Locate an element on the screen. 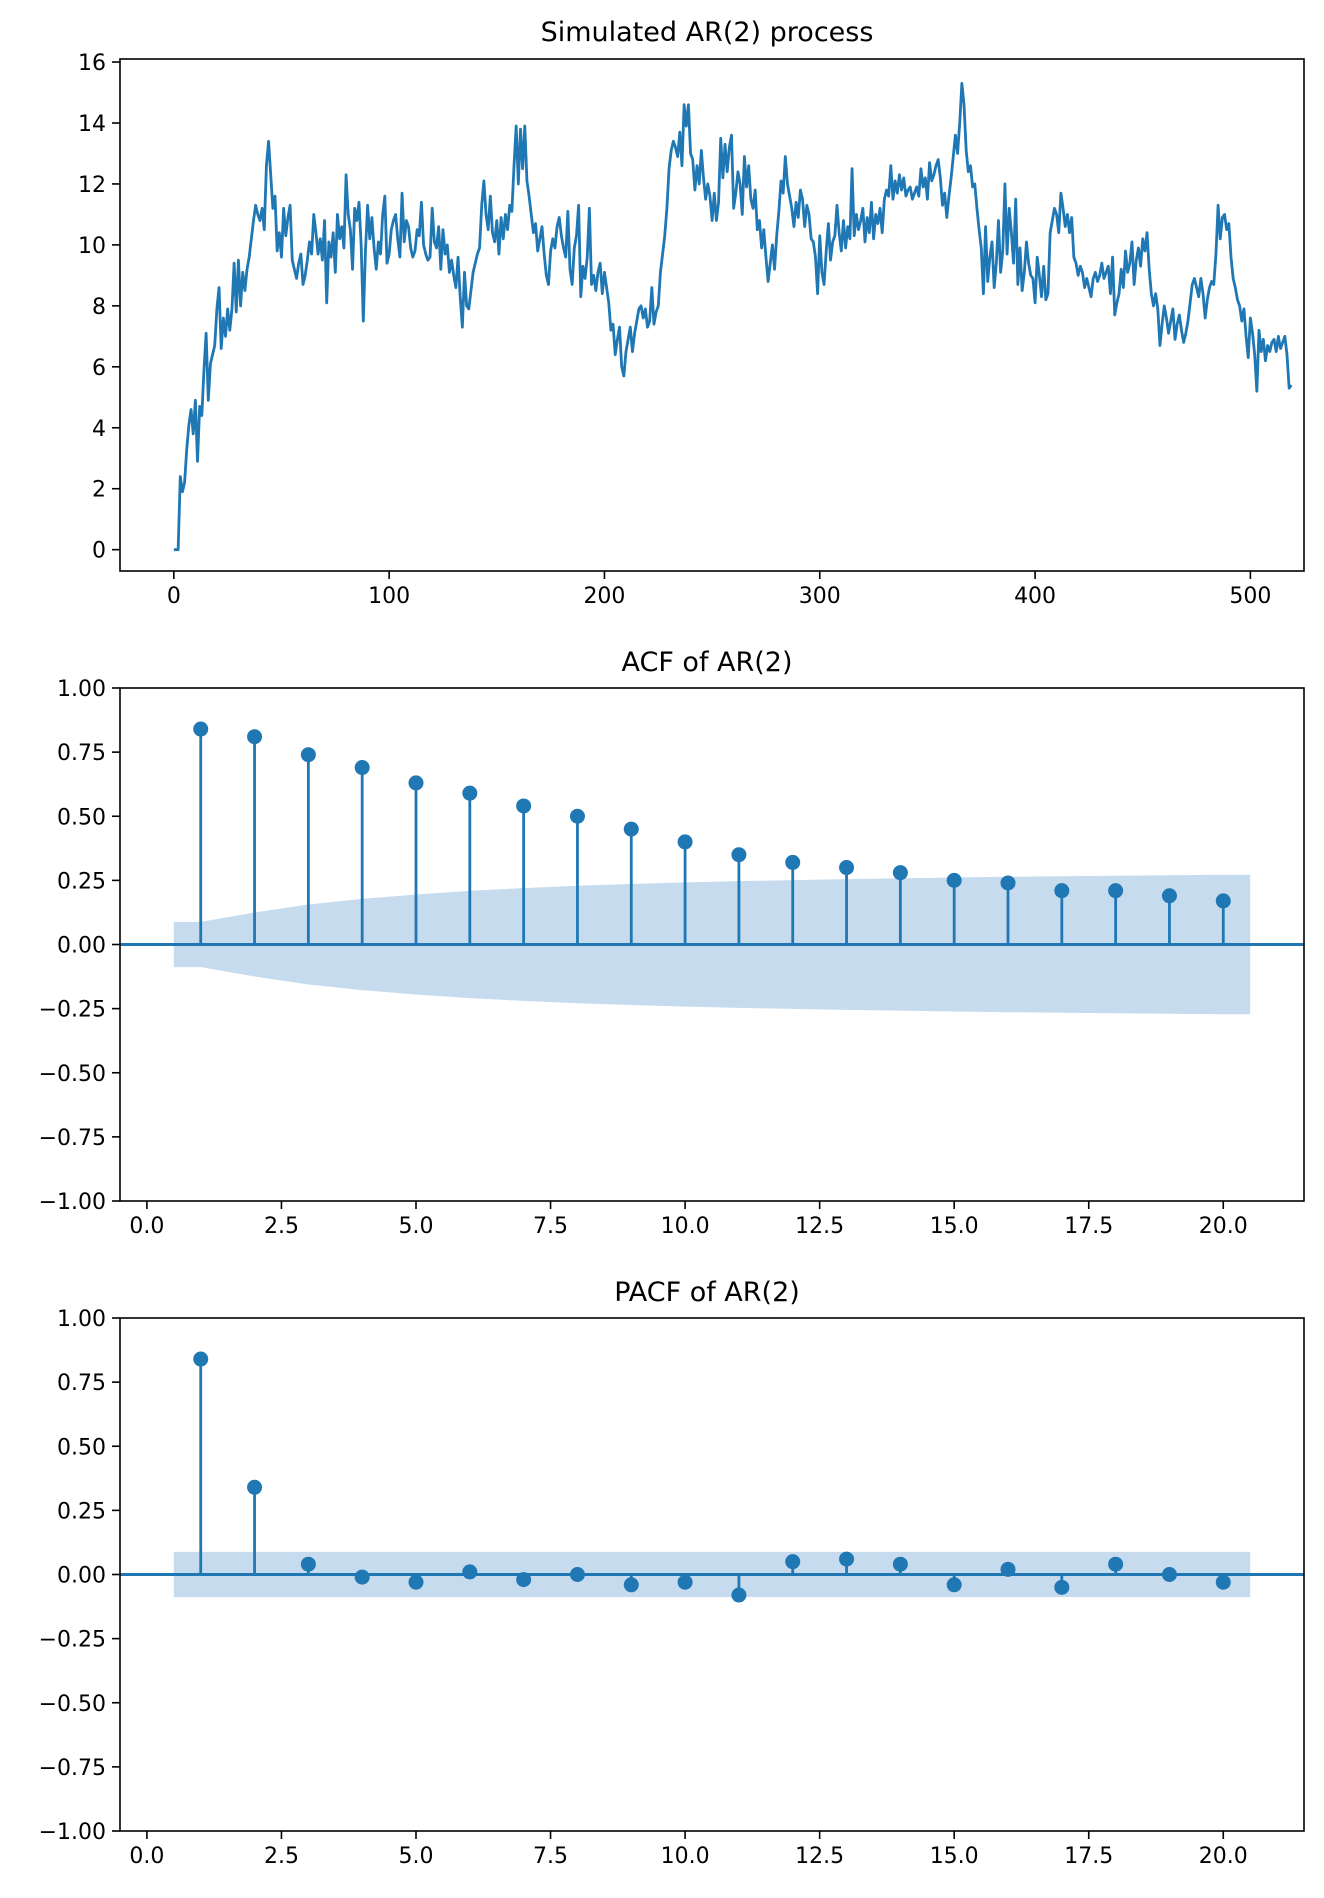 The height and width of the screenshot is (1898, 1324). series-x-tick-label: 500 is located at coordinates (1250, 596).